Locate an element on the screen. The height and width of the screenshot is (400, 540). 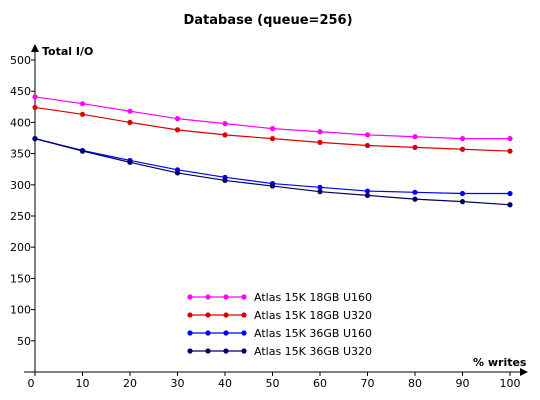
x-tick-label: 20 is located at coordinates (130, 383).